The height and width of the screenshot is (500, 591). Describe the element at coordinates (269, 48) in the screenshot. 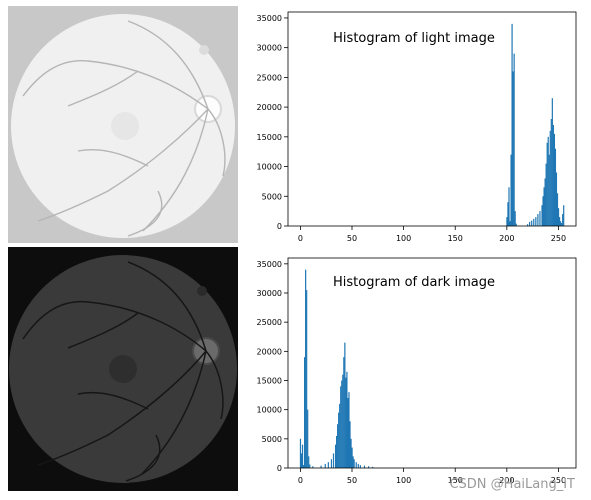

I see `light-ytick-label-30000: 30000` at that location.